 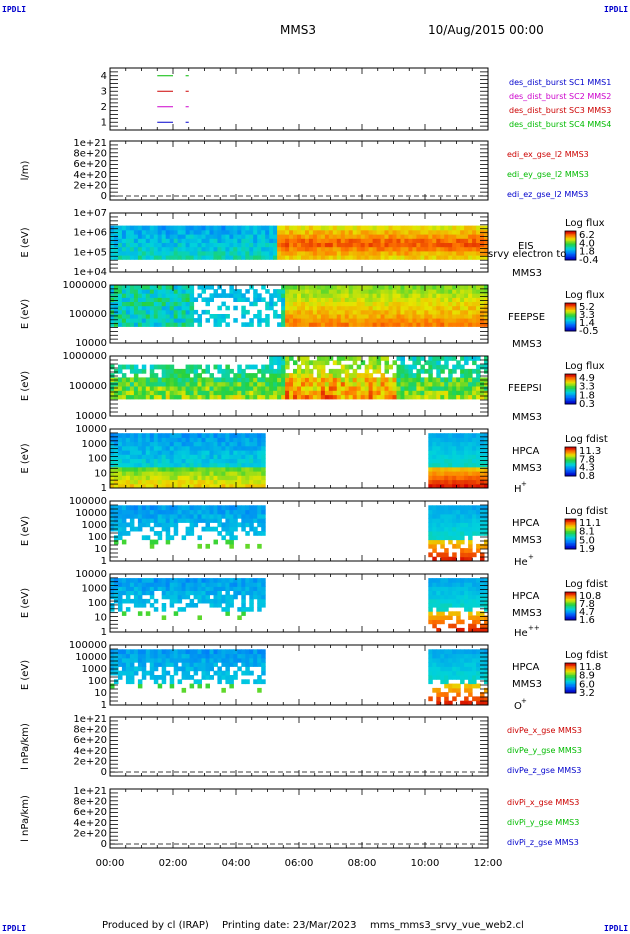 I want to click on hpca_hepp-colorbar-step, so click(x=570, y=615).